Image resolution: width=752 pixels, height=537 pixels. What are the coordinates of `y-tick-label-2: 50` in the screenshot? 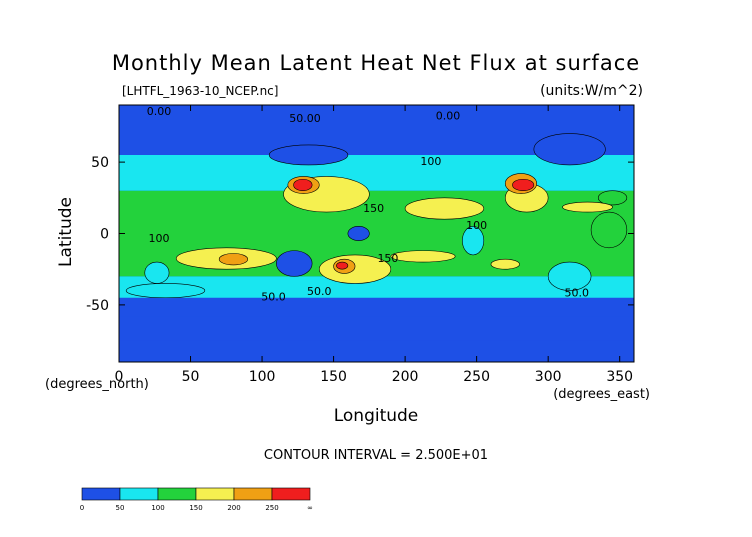 It's located at (100, 163).